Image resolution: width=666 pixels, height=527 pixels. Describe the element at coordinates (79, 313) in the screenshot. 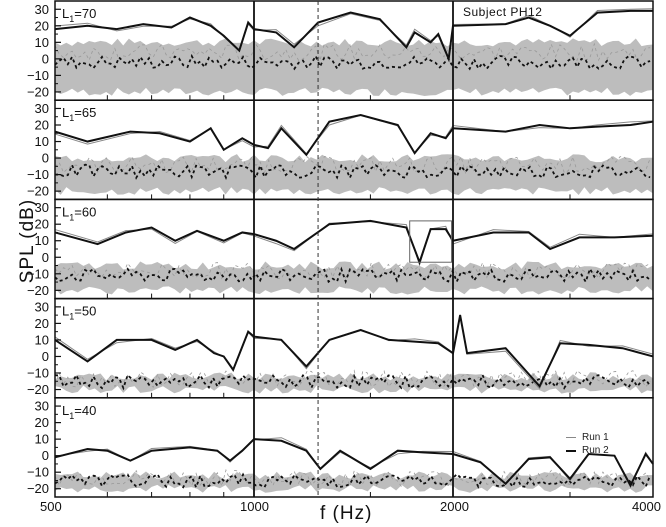

I see `panel-label: L1=50` at that location.